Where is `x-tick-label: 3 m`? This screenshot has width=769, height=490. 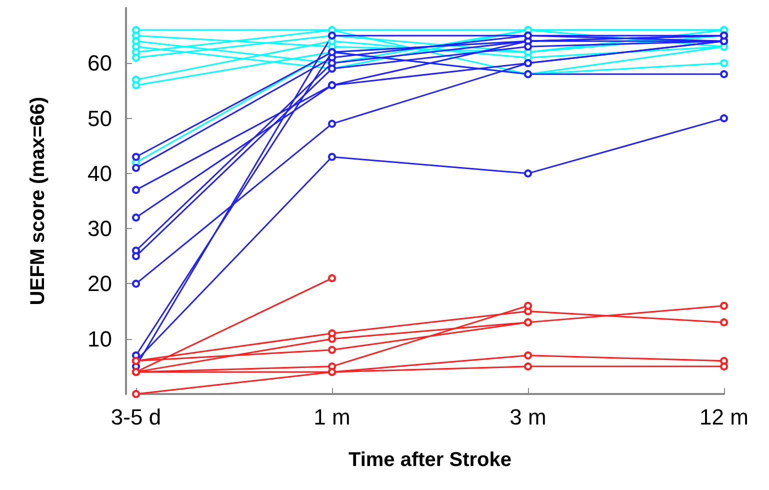 x-tick-label: 3 m is located at coordinates (528, 417).